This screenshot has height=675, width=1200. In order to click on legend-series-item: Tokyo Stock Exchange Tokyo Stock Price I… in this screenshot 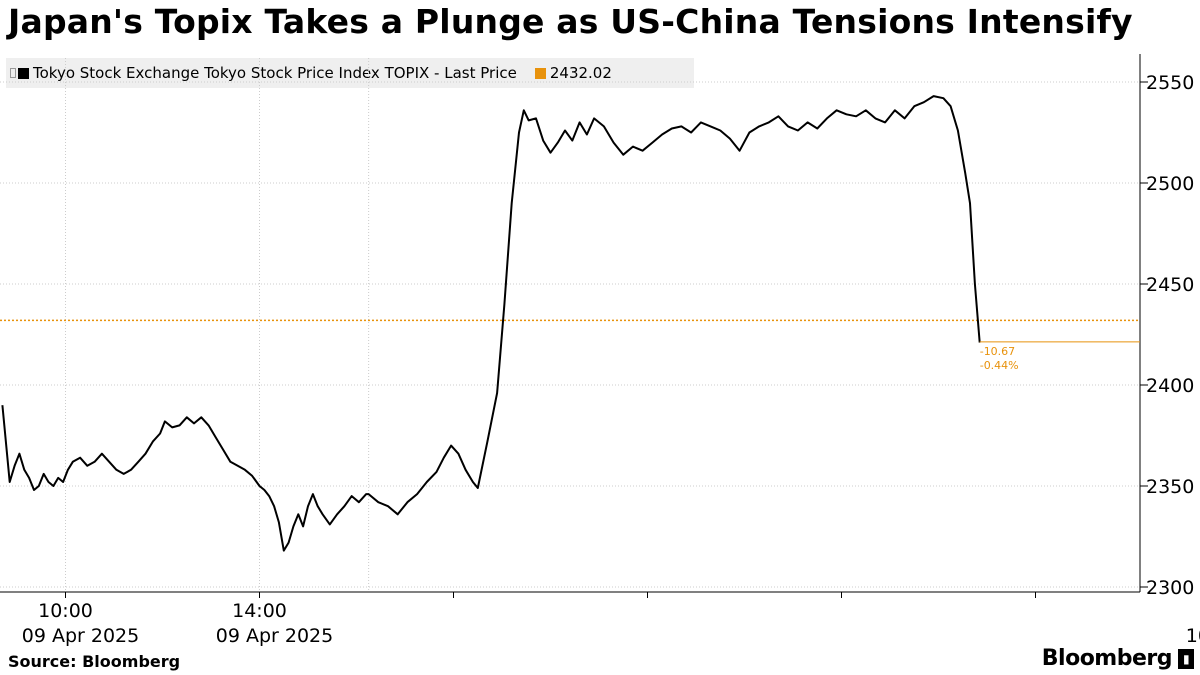, I will do `click(267, 73)`.